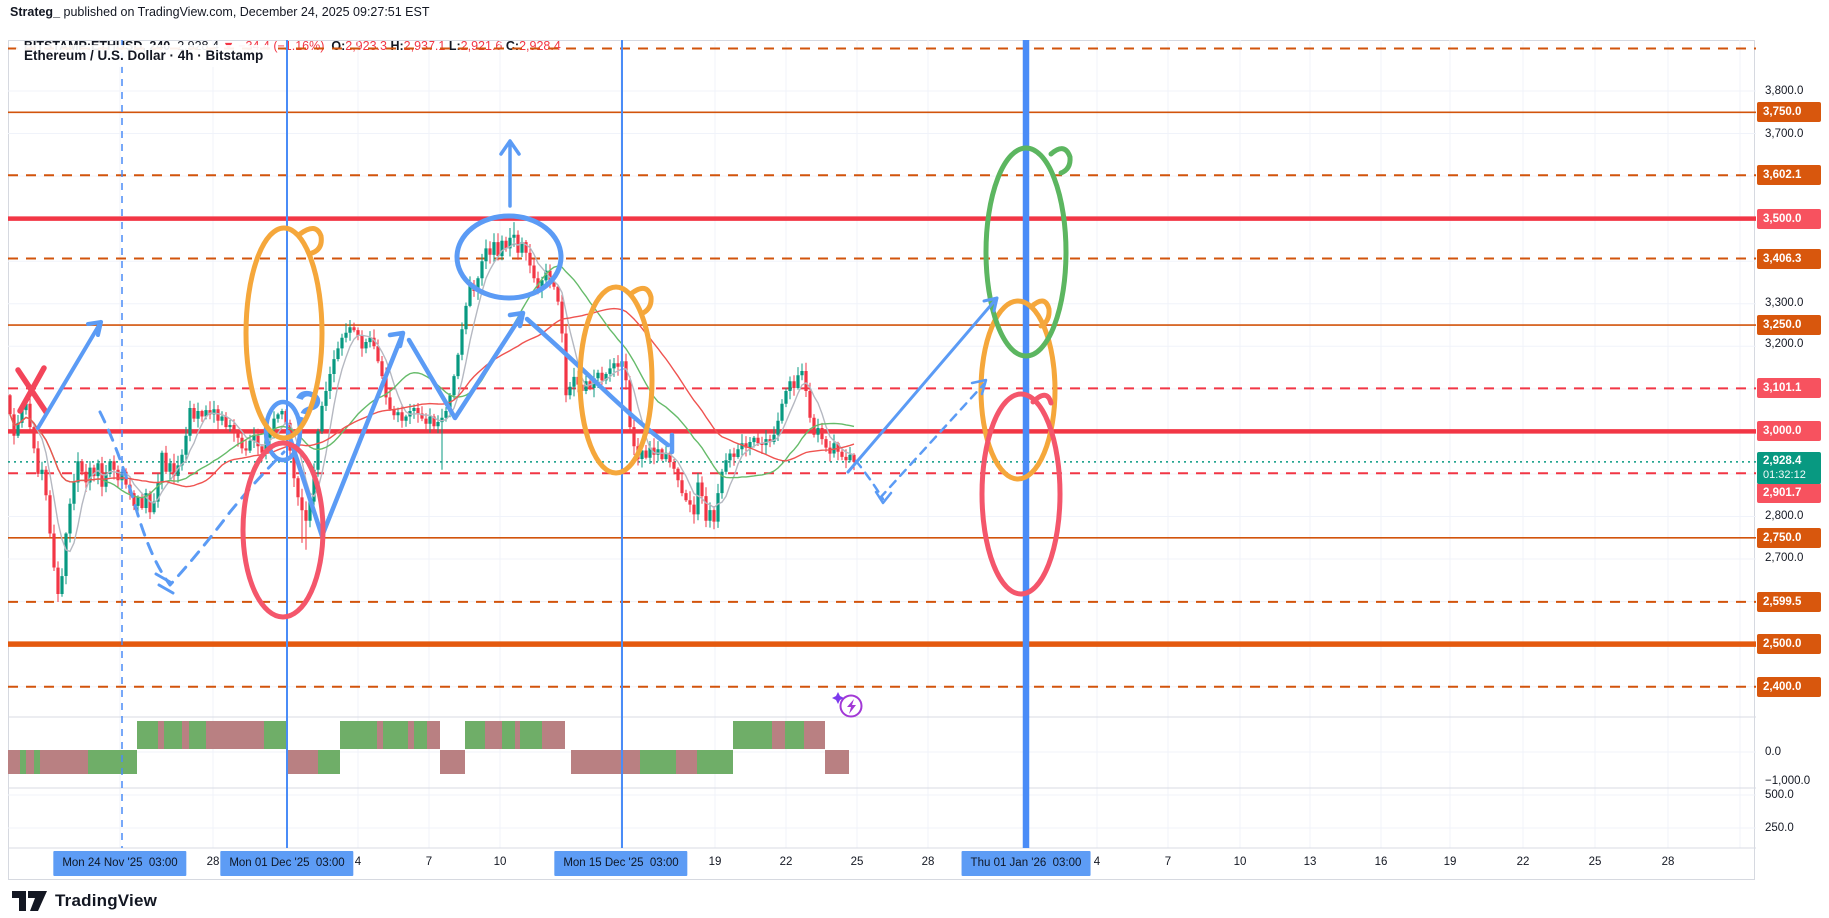 Image resolution: width=1829 pixels, height=918 pixels. What do you see at coordinates (32, 390) in the screenshot?
I see `red-x-mark` at bounding box center [32, 390].